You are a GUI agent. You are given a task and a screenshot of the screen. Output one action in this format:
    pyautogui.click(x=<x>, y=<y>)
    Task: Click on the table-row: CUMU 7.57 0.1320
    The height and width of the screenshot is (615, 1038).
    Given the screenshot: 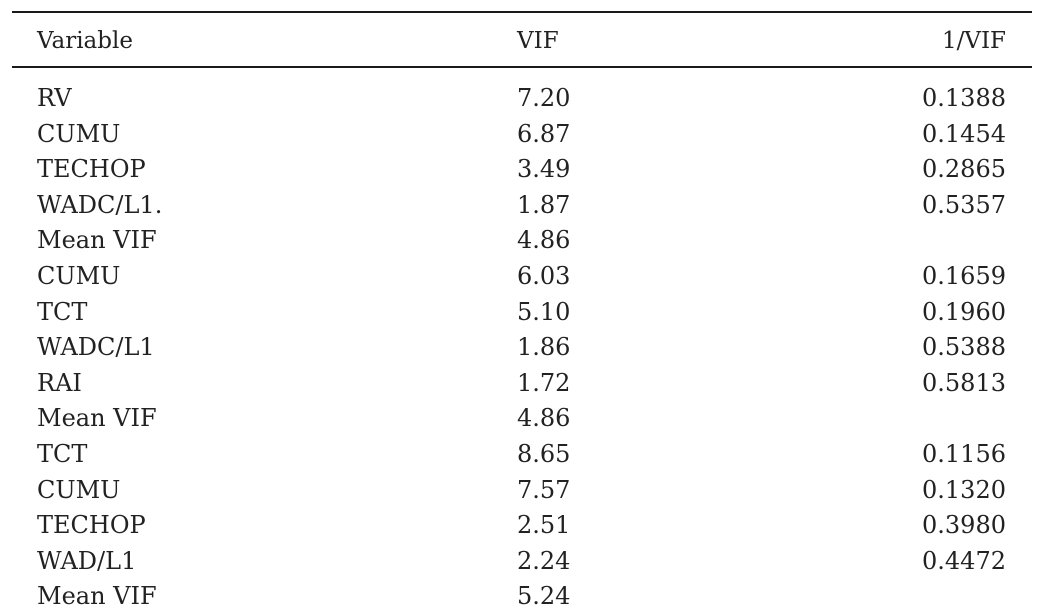 What is the action you would take?
    pyautogui.click(x=522, y=491)
    